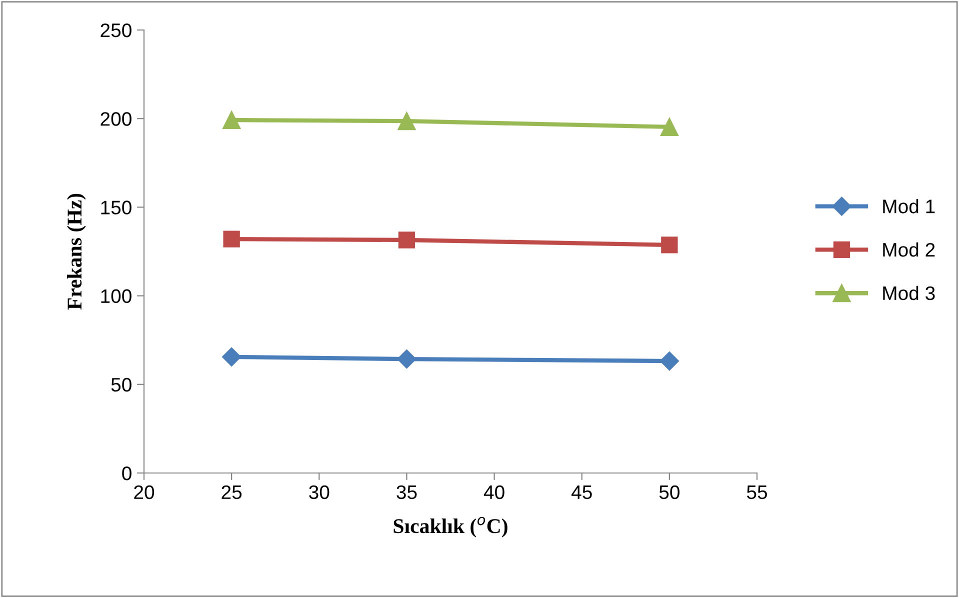 The height and width of the screenshot is (598, 959). I want to click on y-axis-title: Frekans (Hz), so click(76, 252).